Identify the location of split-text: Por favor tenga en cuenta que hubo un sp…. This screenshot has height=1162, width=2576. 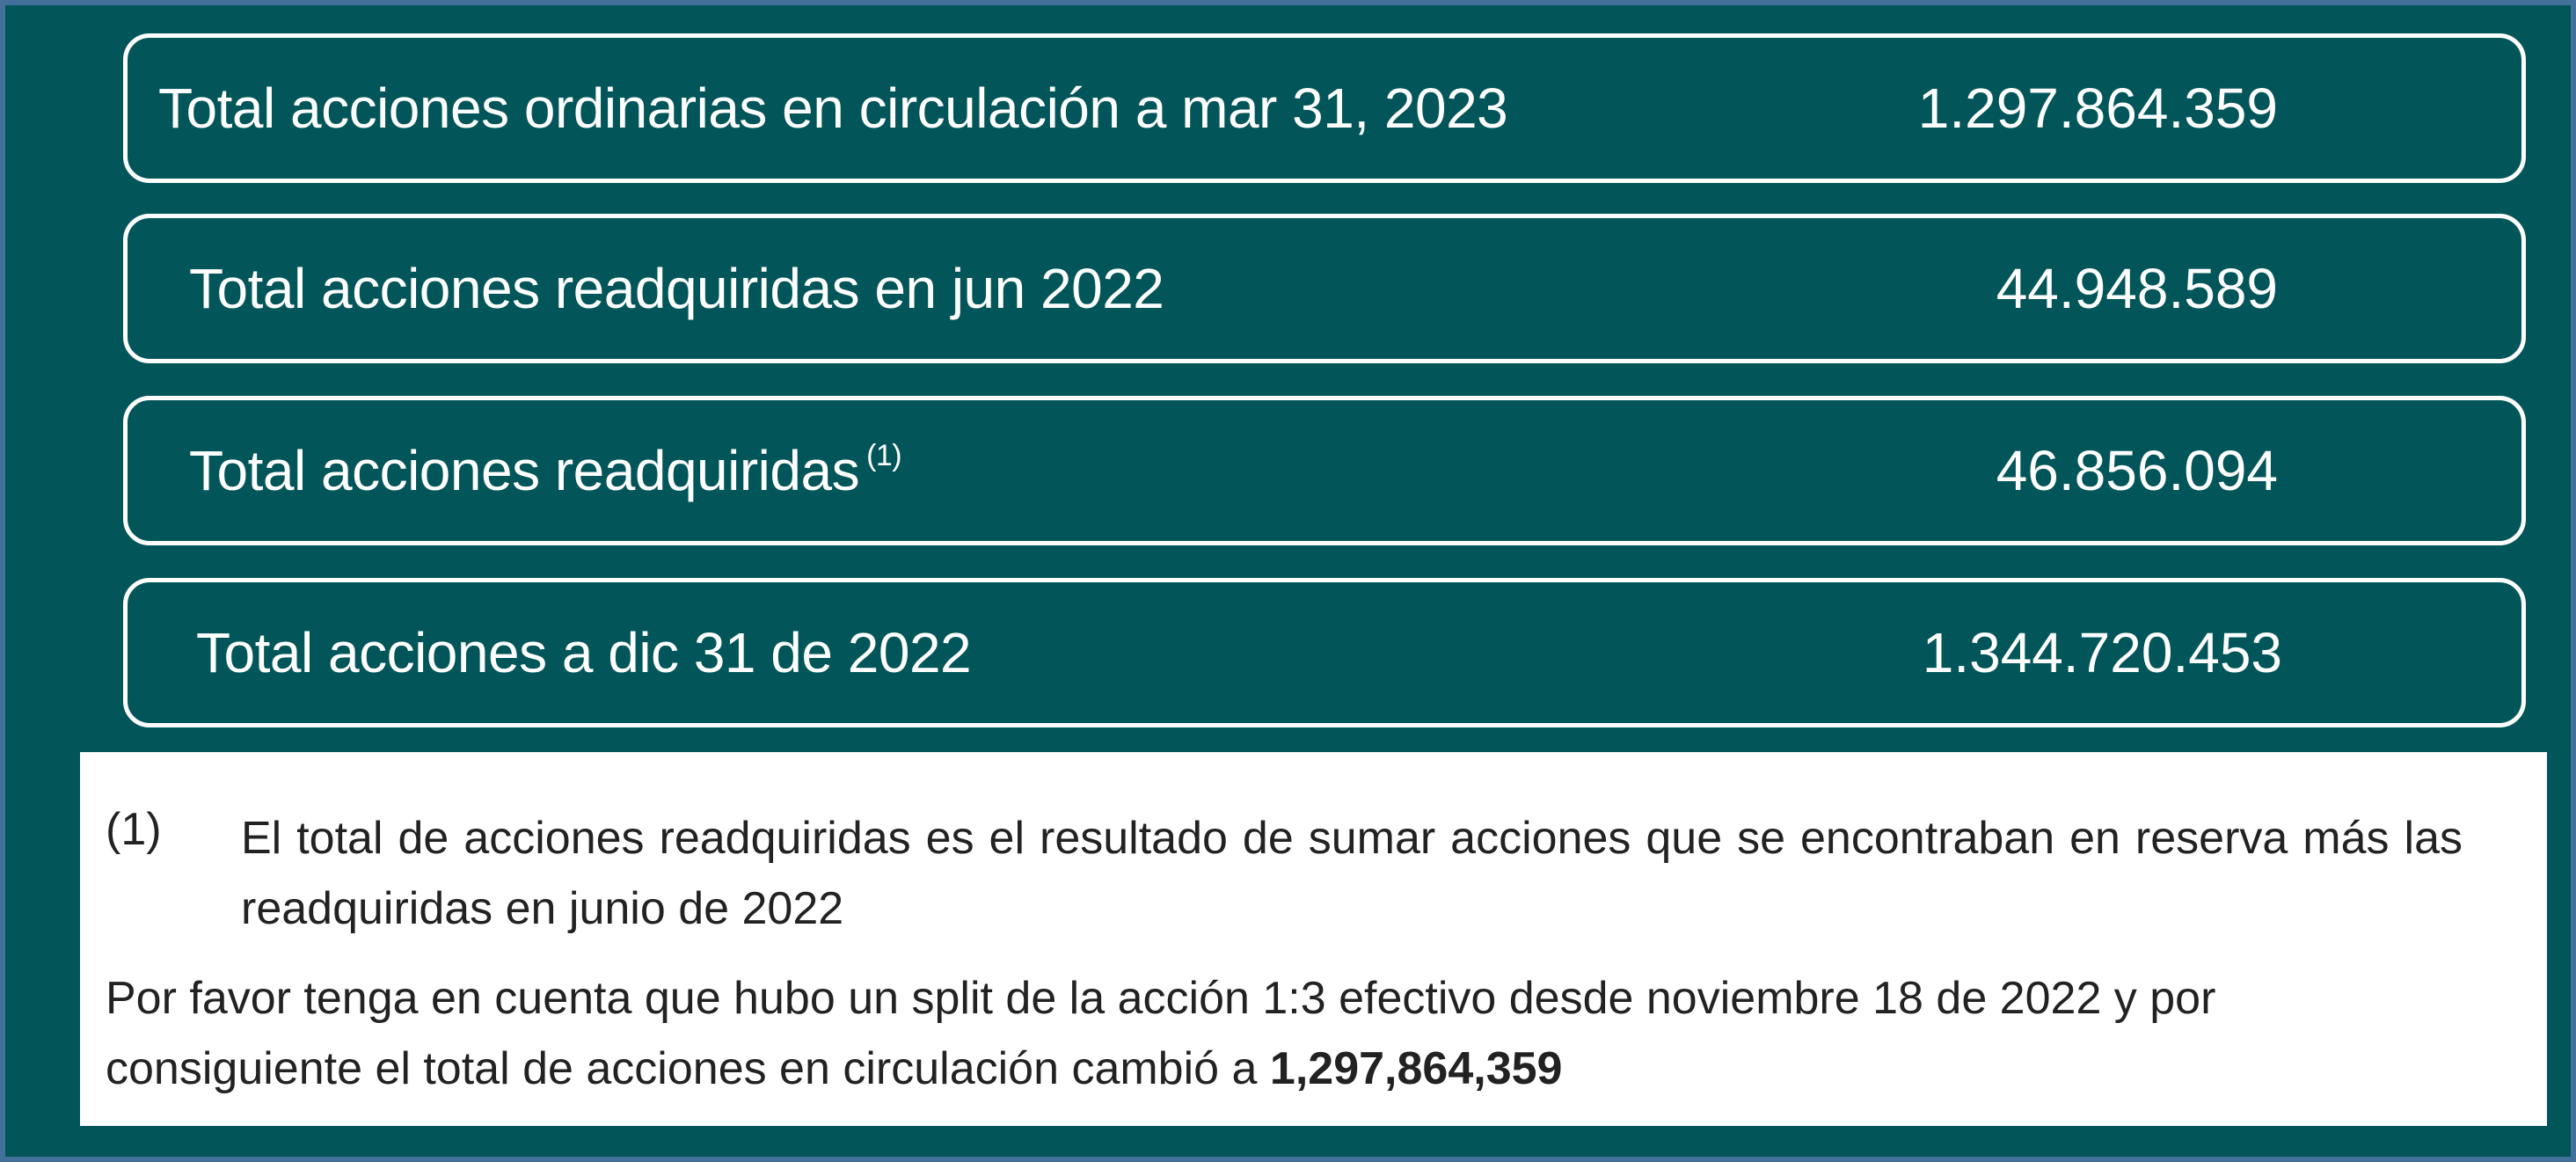
(1161, 1033).